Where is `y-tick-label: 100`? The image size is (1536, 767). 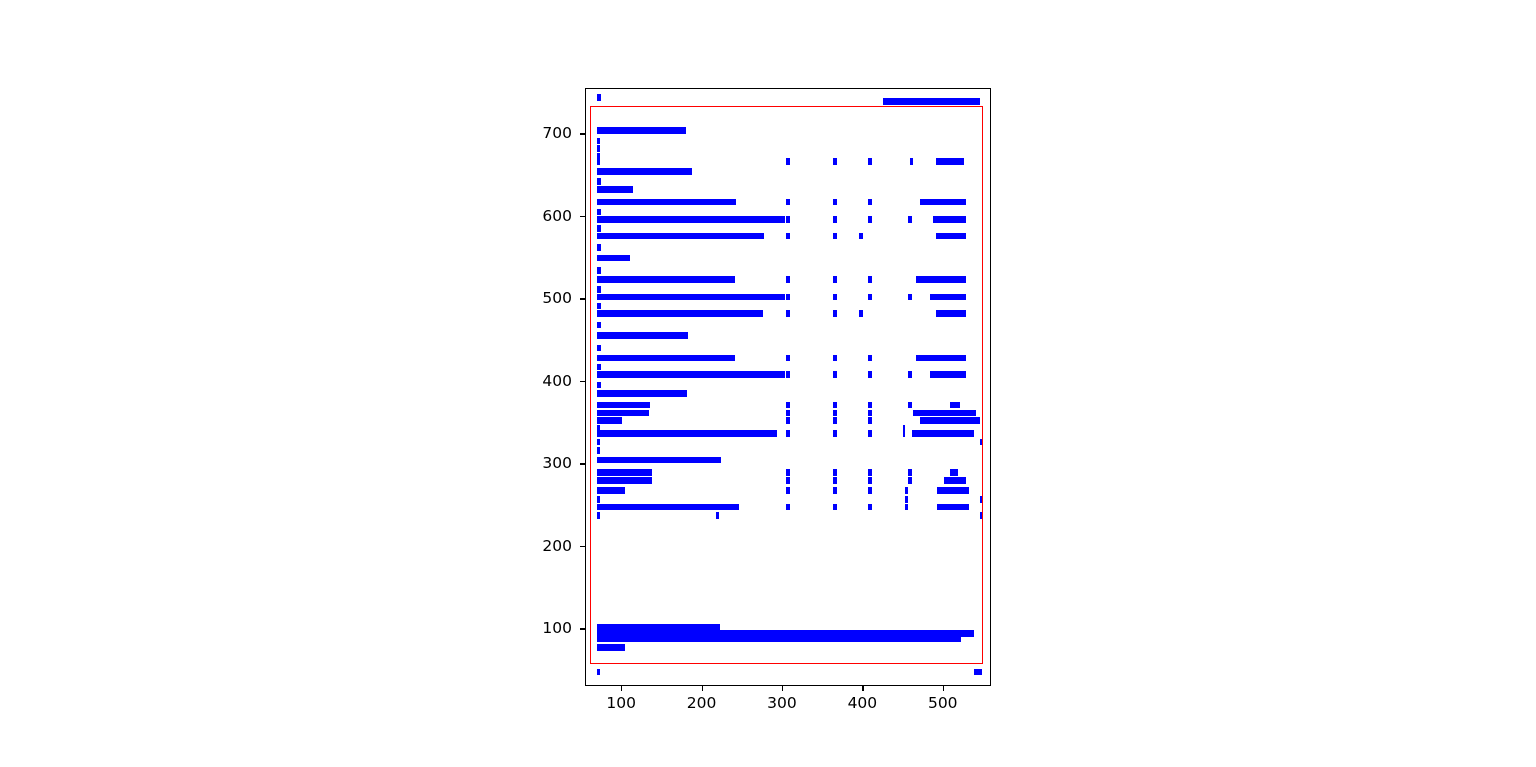 y-tick-label: 100 is located at coordinates (557, 628).